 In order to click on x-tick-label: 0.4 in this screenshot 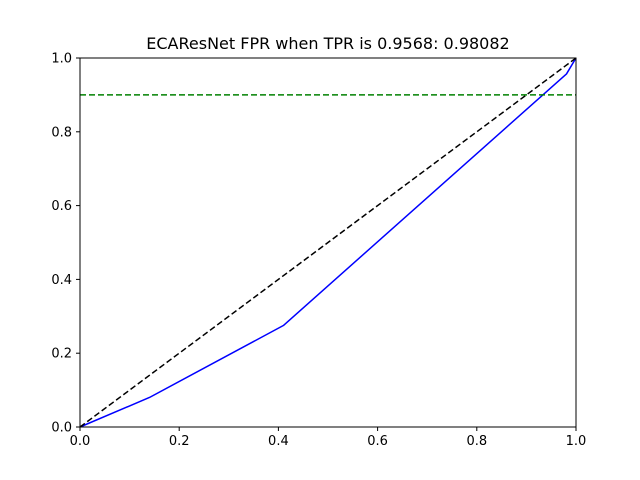, I will do `click(278, 441)`.